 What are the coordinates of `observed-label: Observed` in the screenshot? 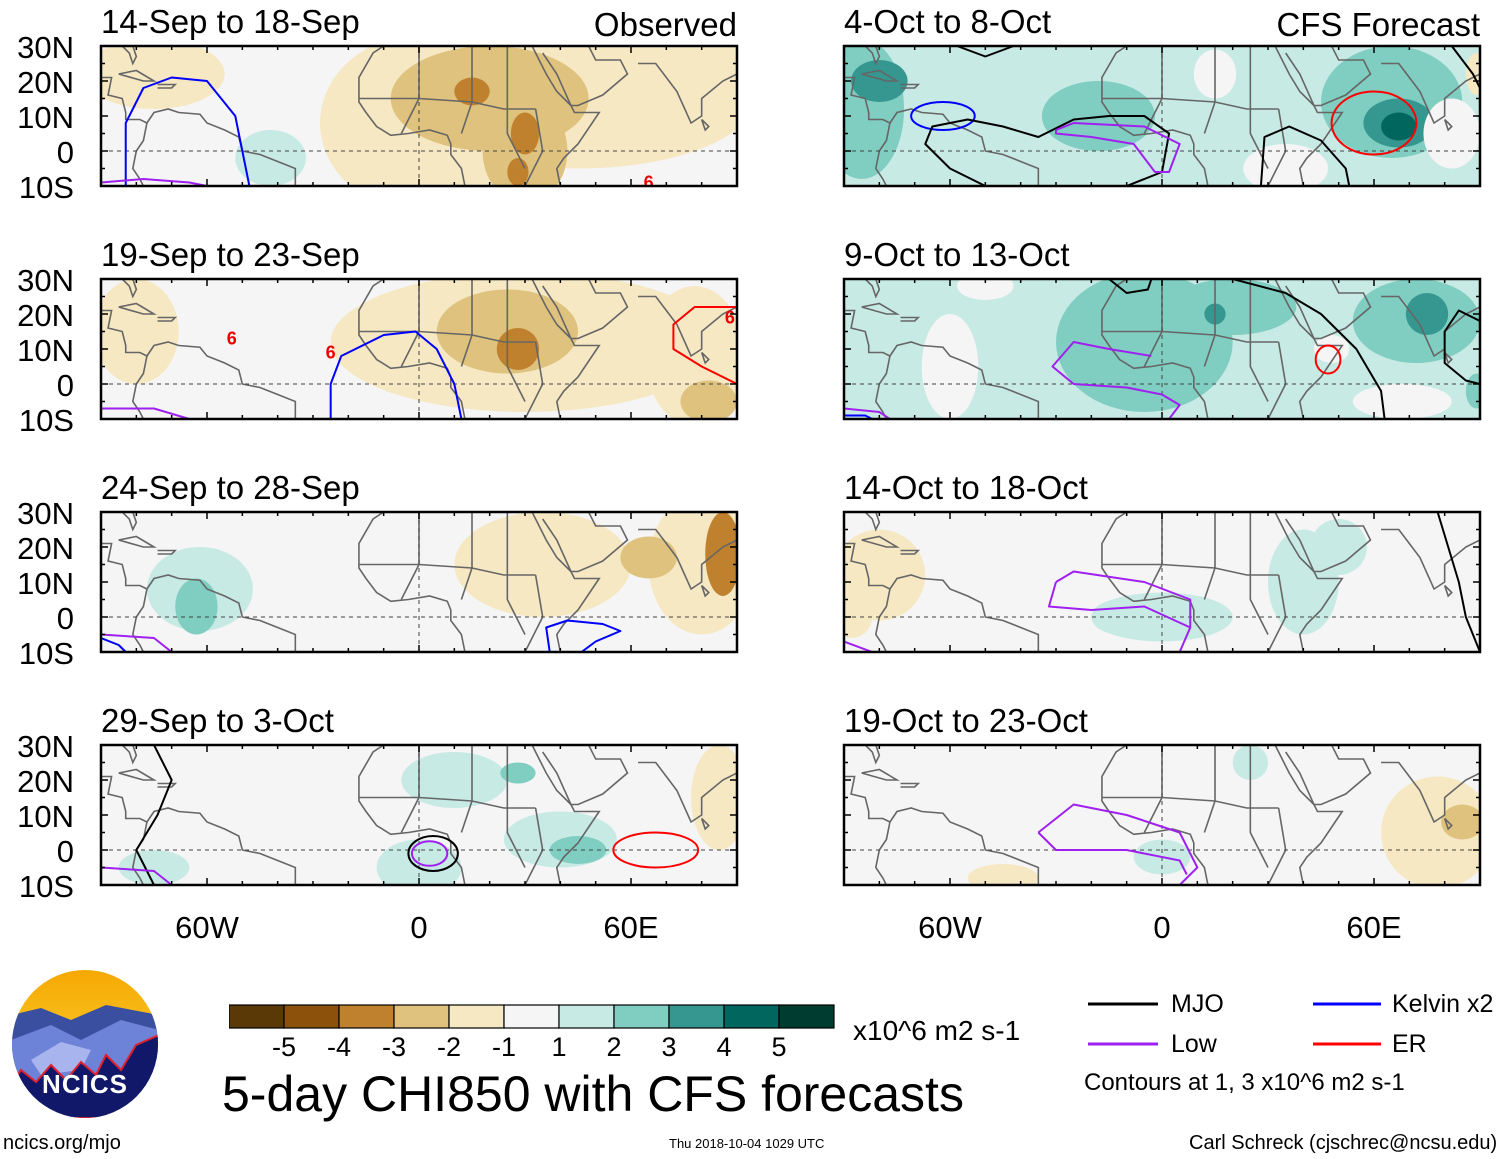 It's located at (665, 24).